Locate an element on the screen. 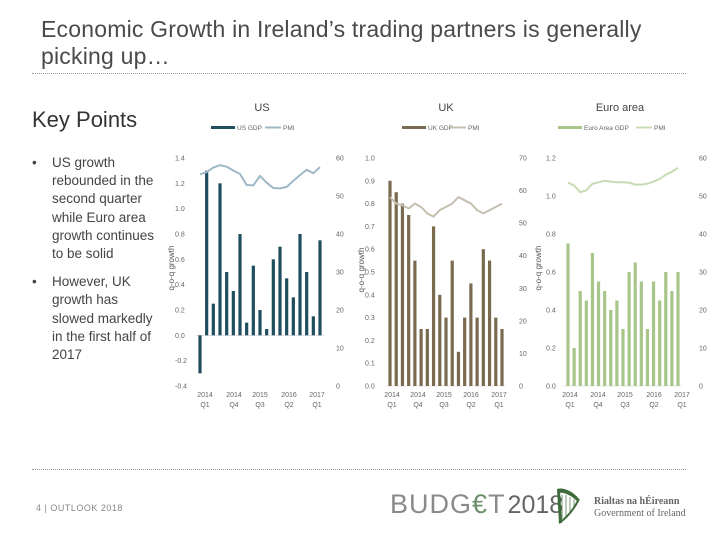 The height and width of the screenshot is (540, 720). chart-title: US is located at coordinates (261, 108).